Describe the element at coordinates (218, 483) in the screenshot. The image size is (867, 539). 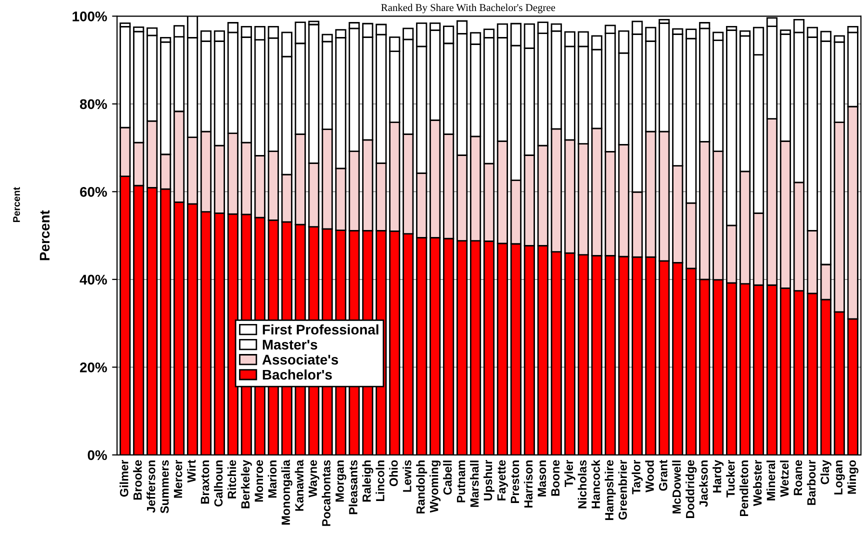
I see `x-tick-label: Calhoun` at that location.